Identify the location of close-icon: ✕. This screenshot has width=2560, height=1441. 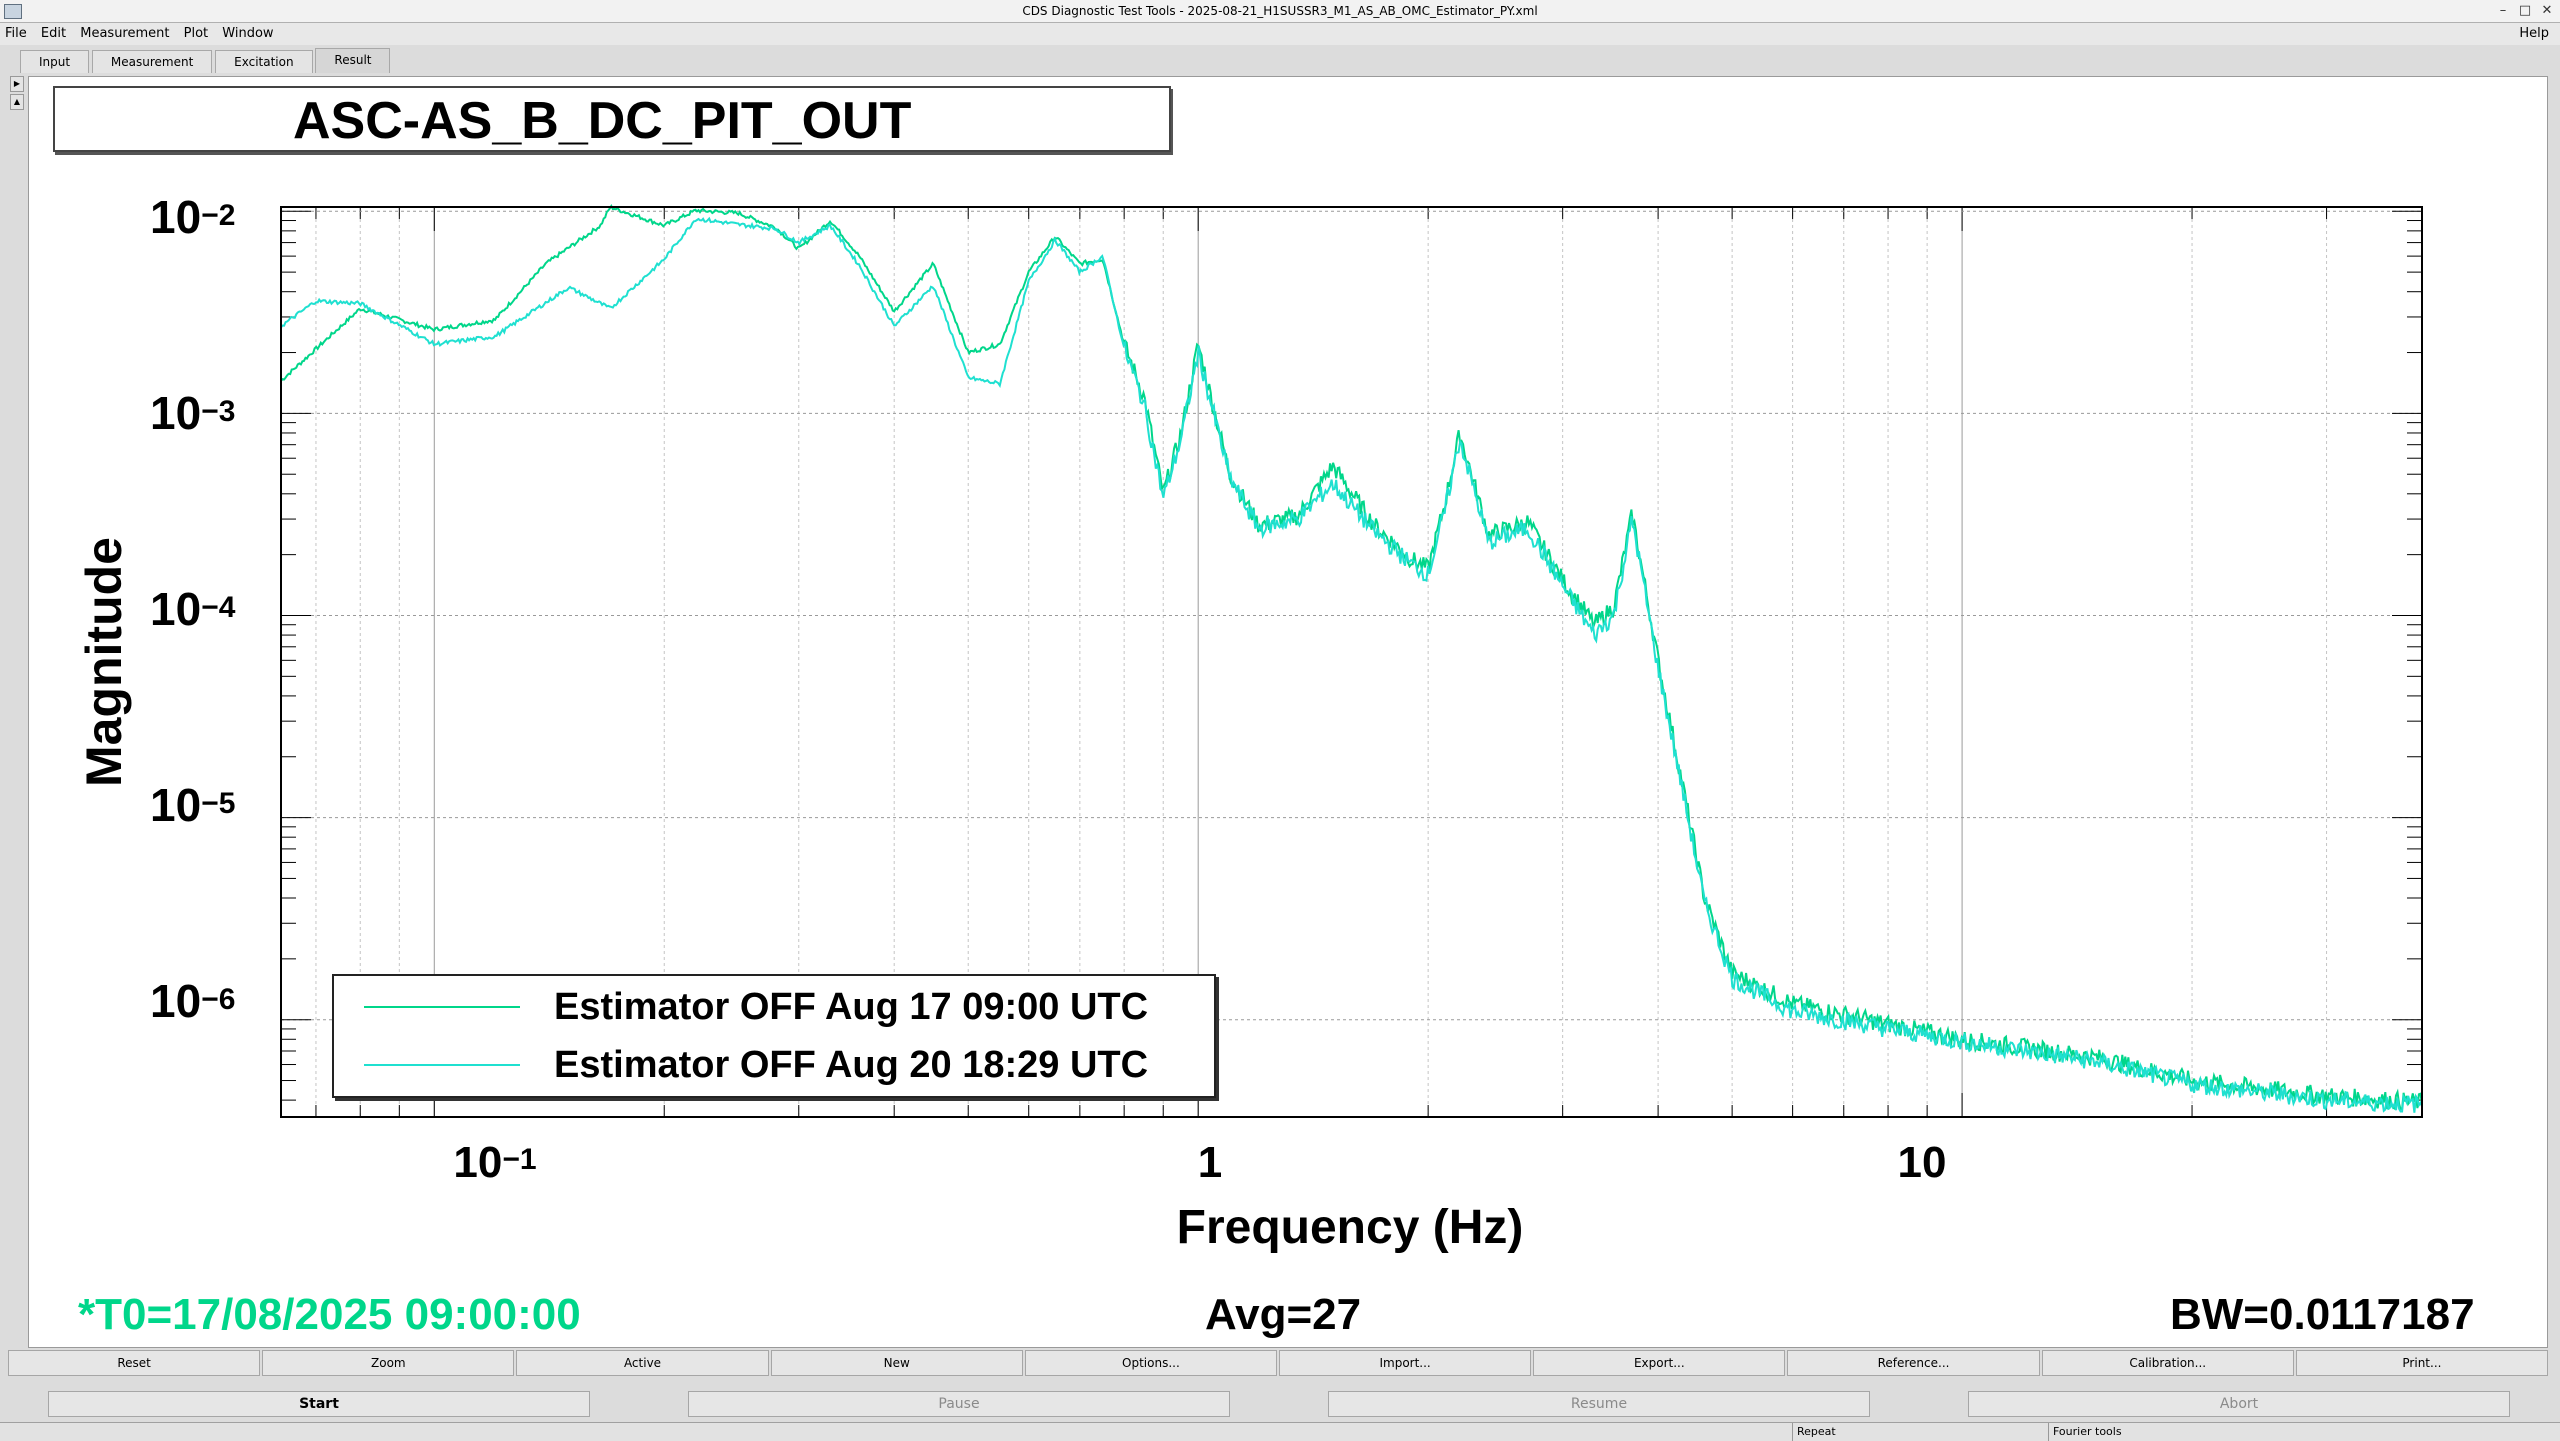
(2547, 10).